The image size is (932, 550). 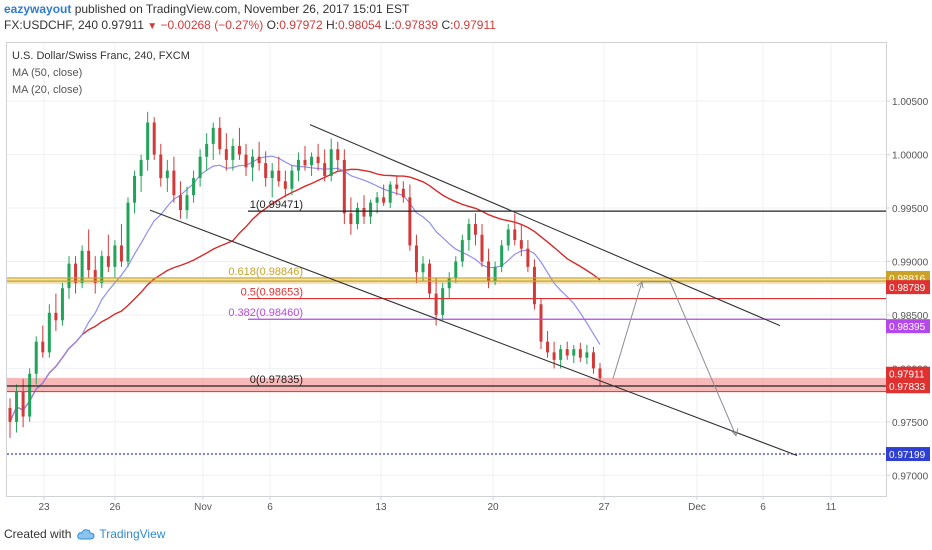 What do you see at coordinates (265, 272) in the screenshot?
I see `fib-label: 0.618(0.98846)` at bounding box center [265, 272].